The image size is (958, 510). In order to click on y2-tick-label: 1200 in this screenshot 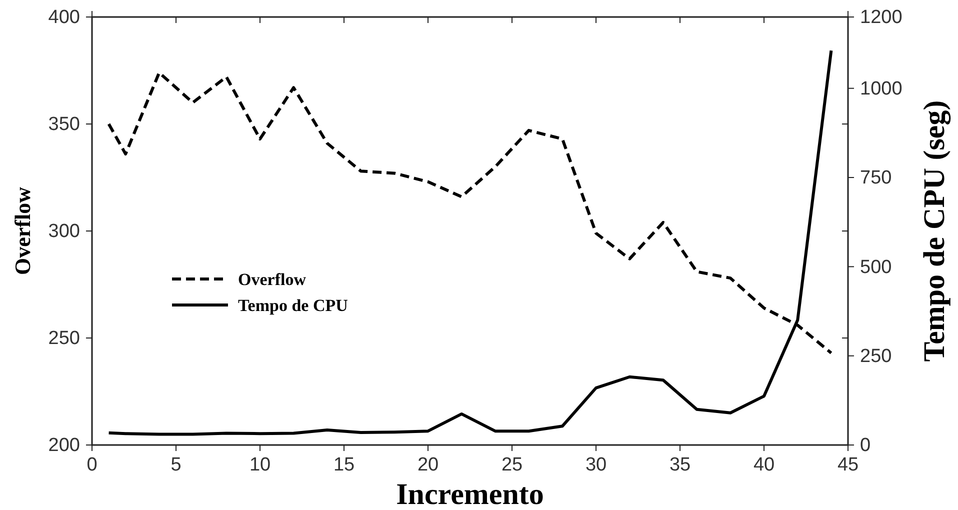, I will do `click(881, 17)`.